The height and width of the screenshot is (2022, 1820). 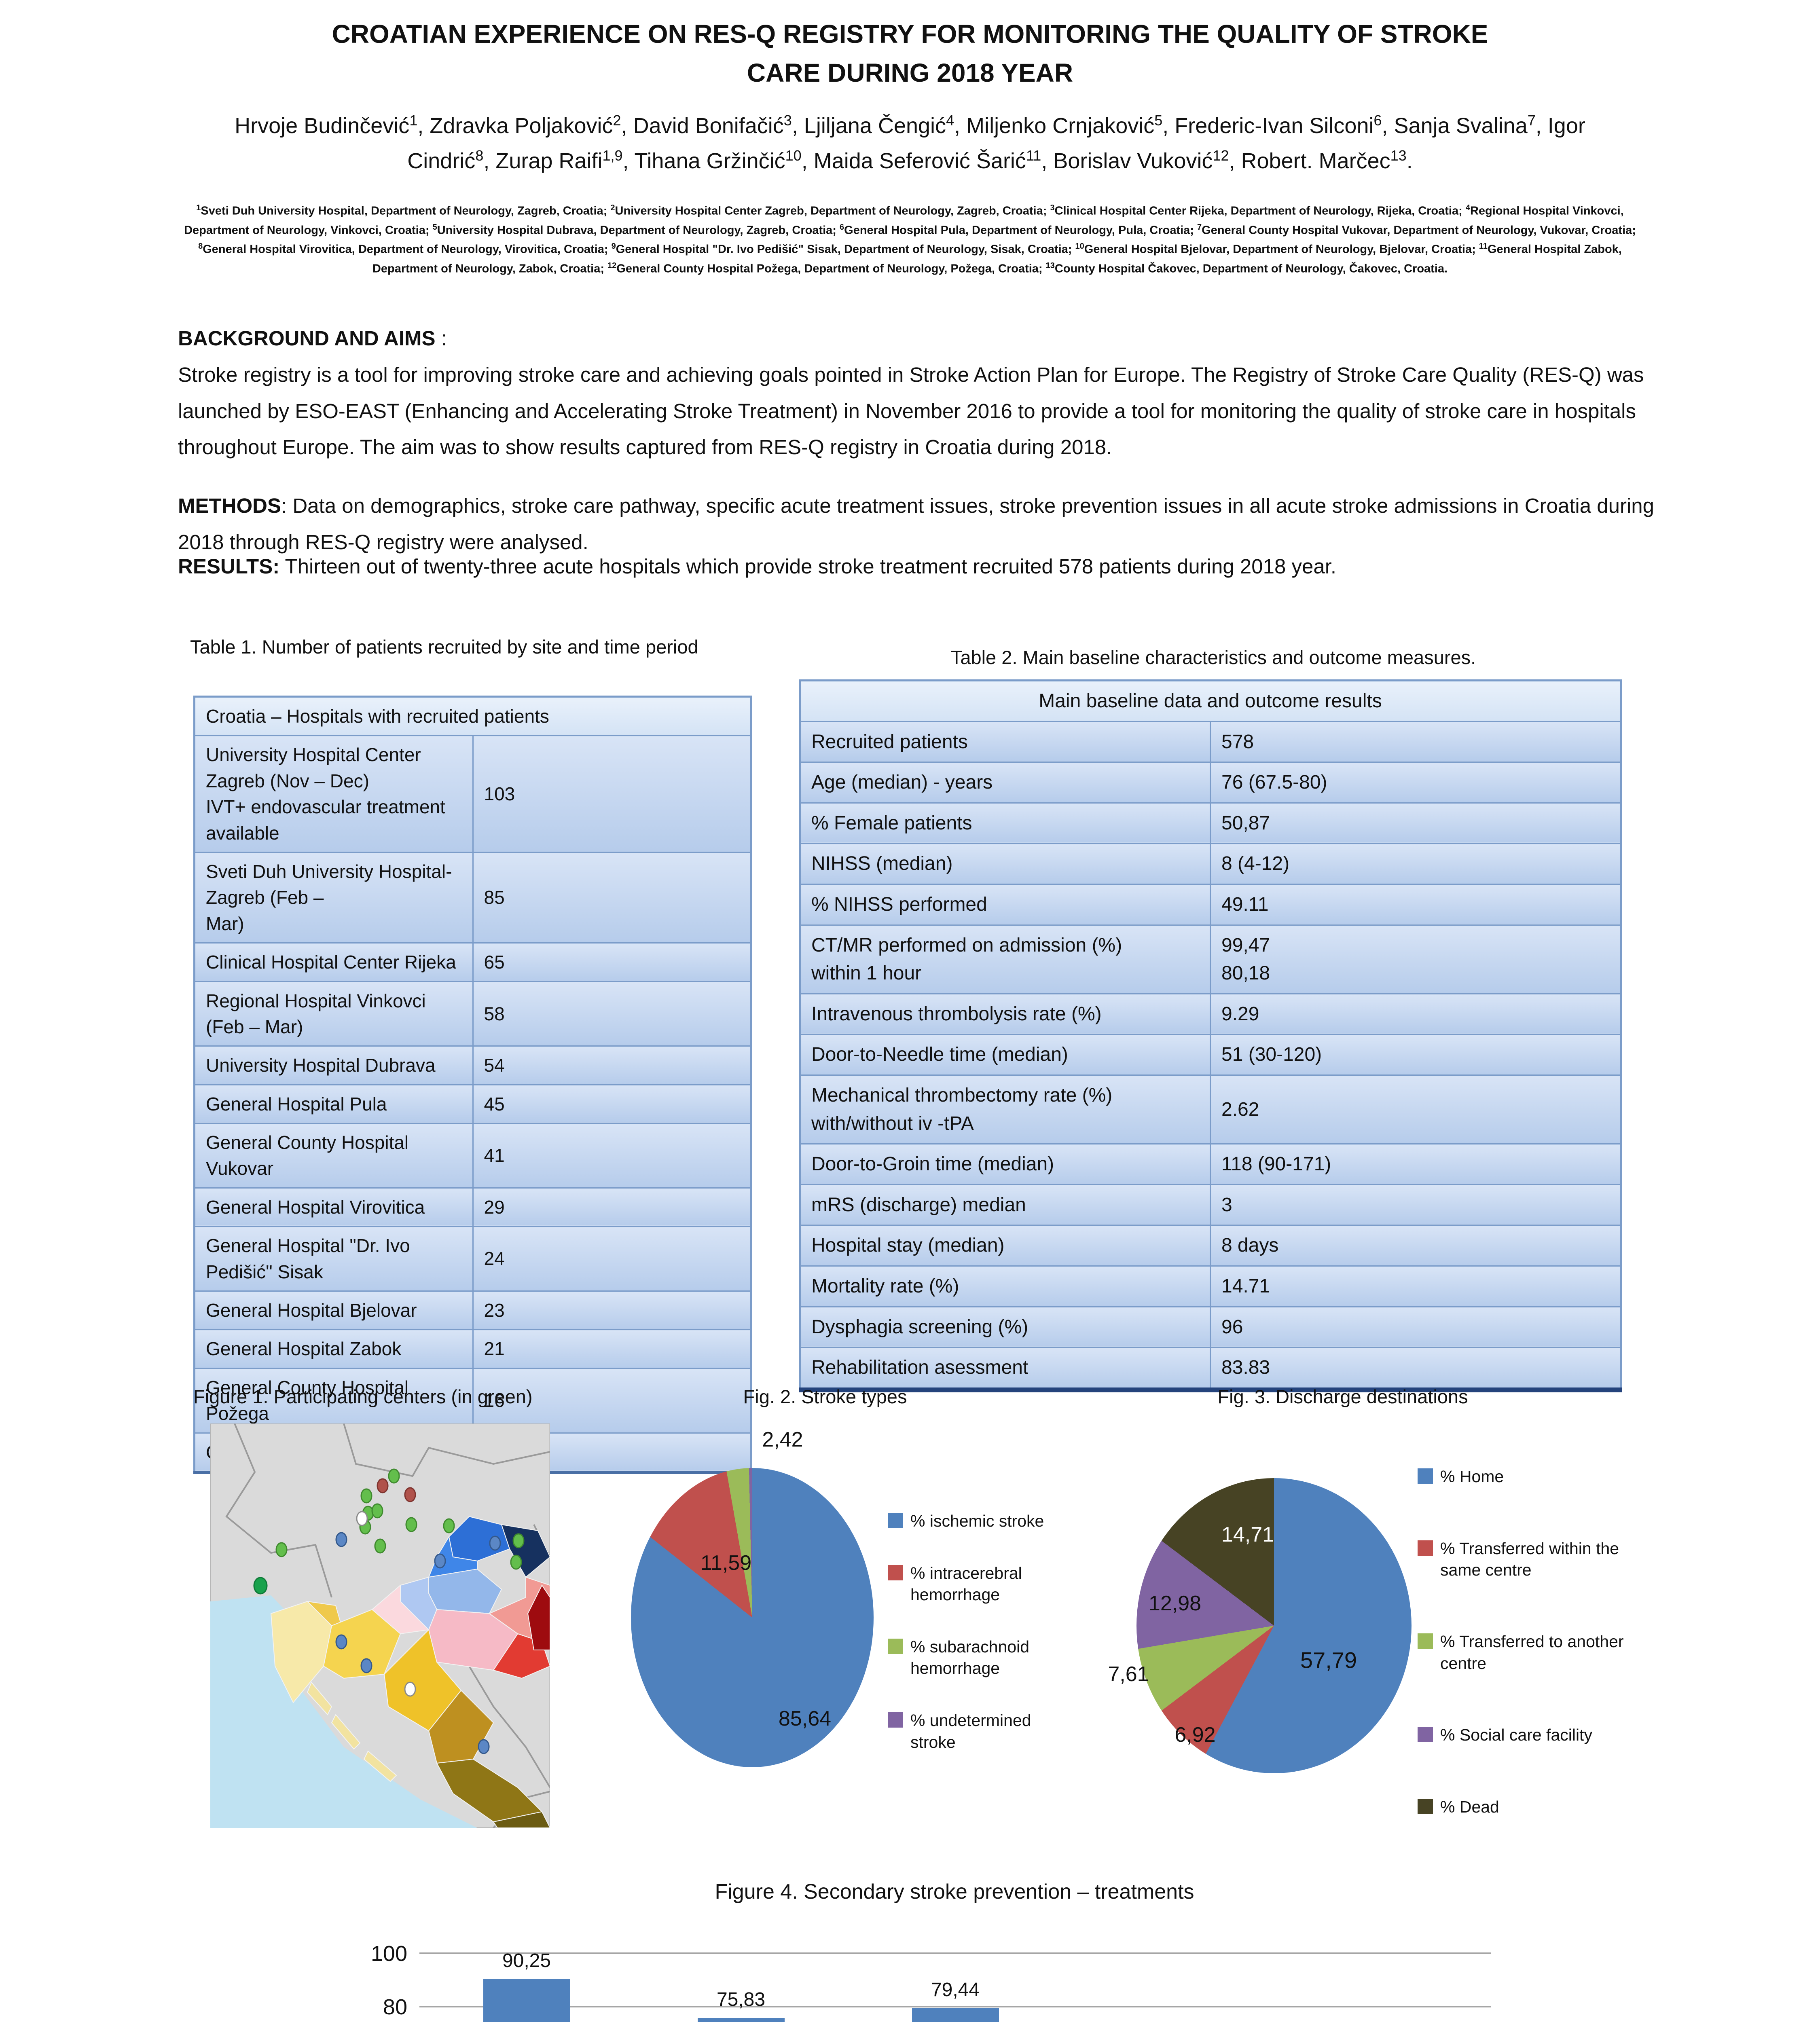 I want to click on table2-label: Dysphagia screening (%), so click(x=1005, y=1327).